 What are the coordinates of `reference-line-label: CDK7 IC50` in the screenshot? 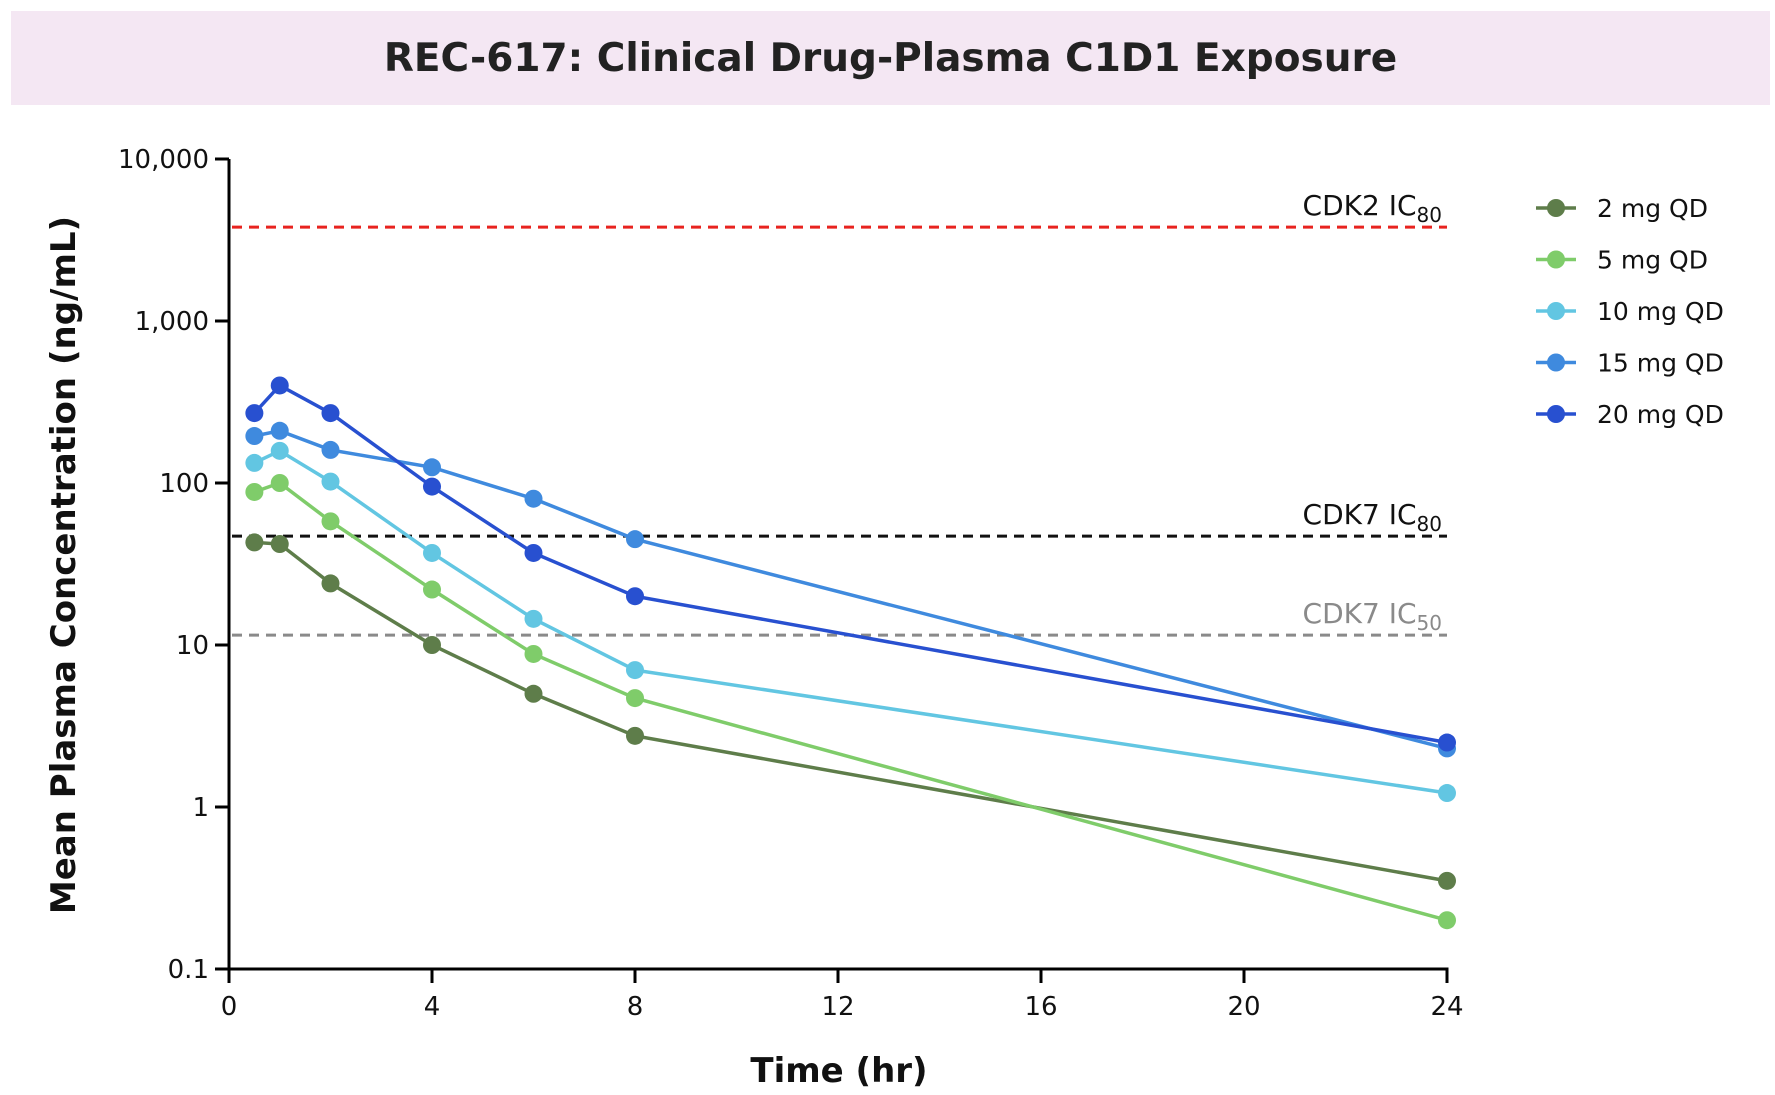 It's located at (1372, 616).